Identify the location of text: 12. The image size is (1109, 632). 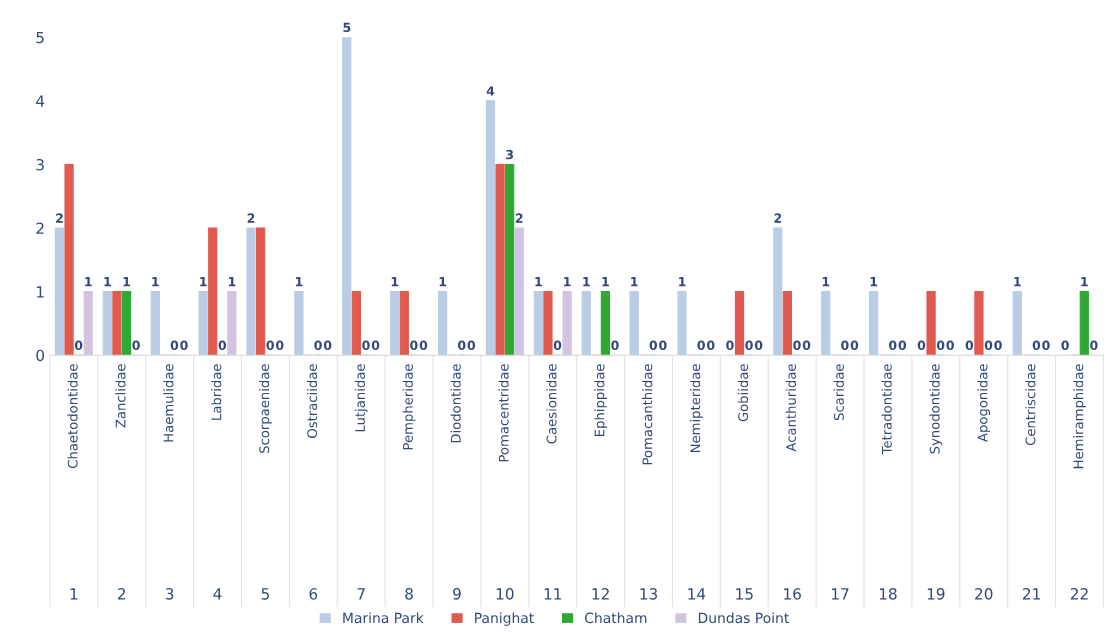
(600, 594).